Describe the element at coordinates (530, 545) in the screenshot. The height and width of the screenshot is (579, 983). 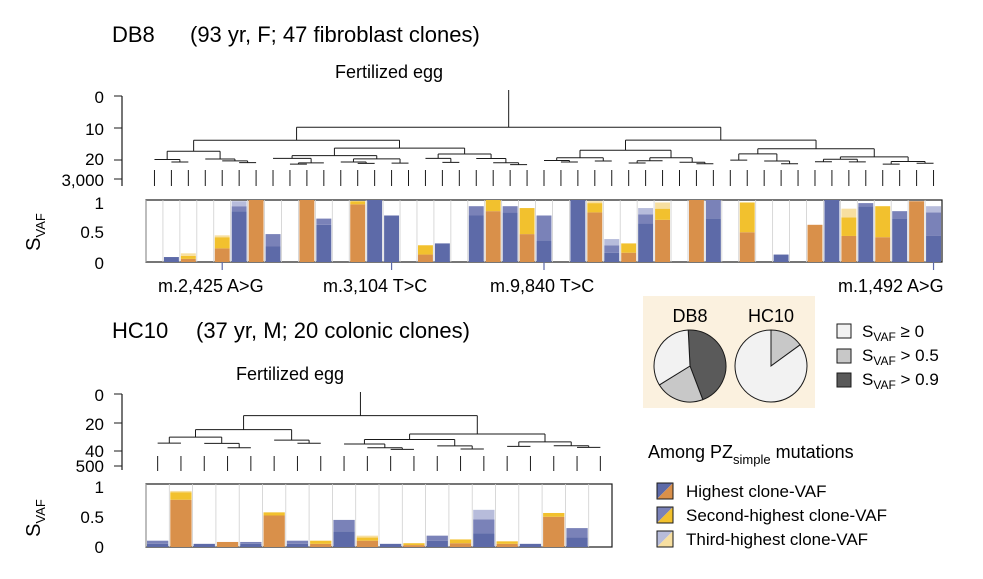
I see `hc10-bar-16-highest` at that location.